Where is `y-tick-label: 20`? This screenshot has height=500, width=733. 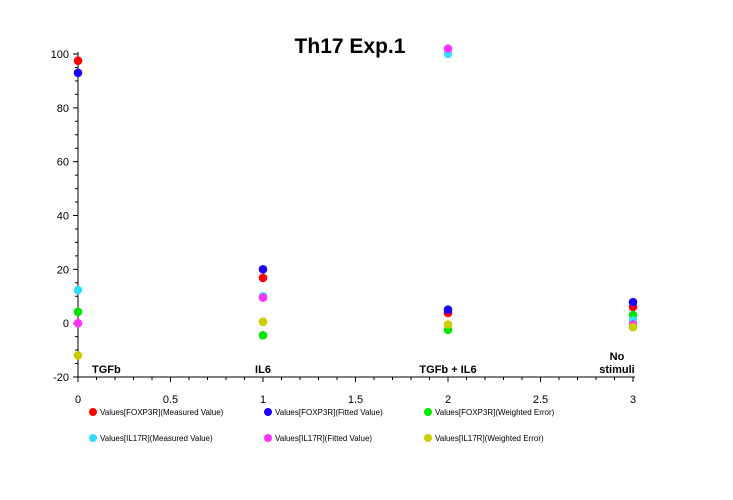
y-tick-label: 20 is located at coordinates (63, 270).